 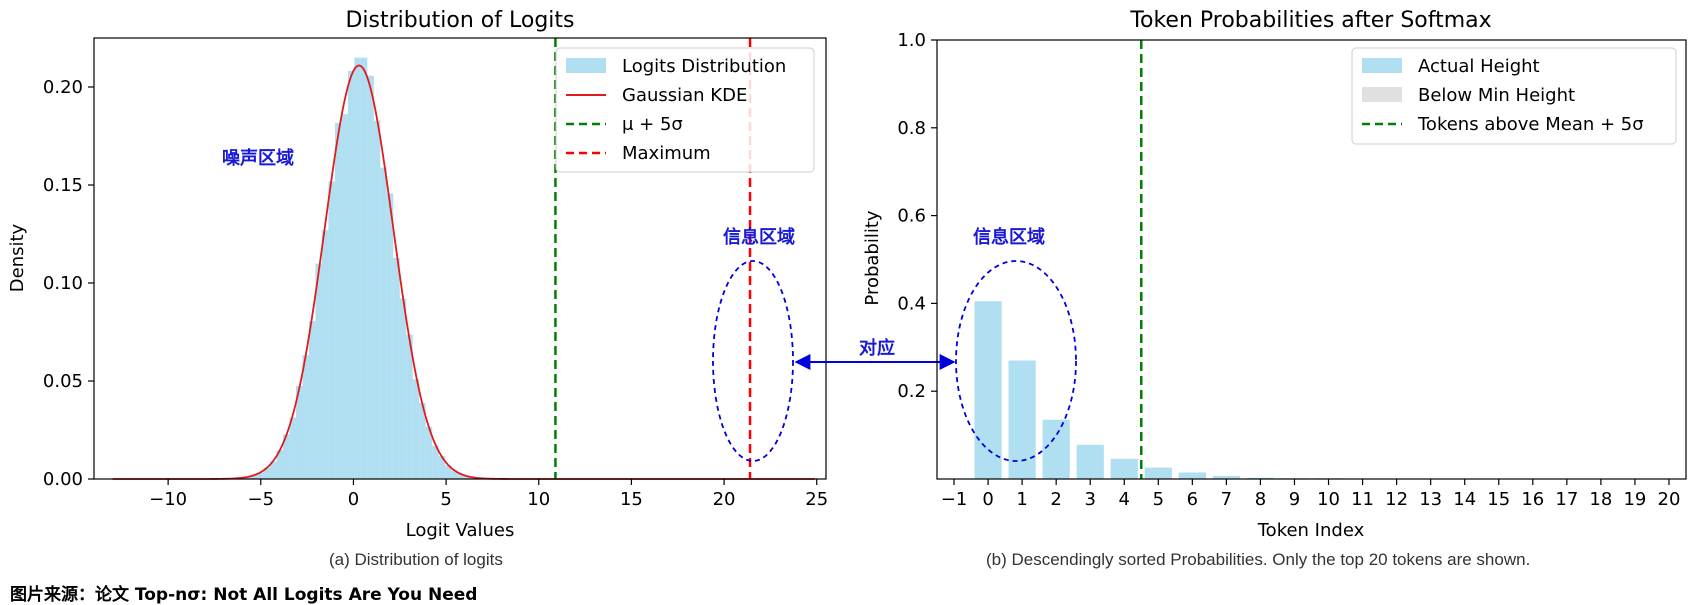 What do you see at coordinates (459, 20) in the screenshot?
I see `left-chart-title: Distribution of Logits` at bounding box center [459, 20].